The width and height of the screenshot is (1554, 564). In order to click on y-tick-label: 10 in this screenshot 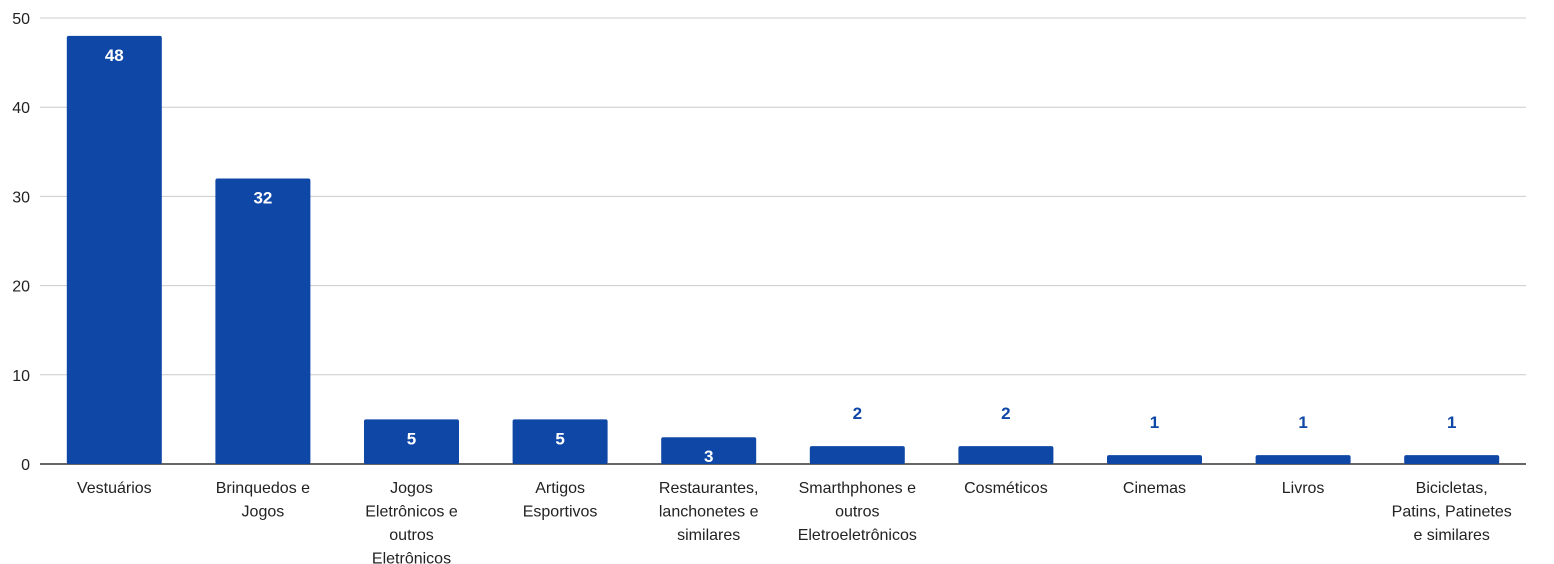, I will do `click(21, 376)`.